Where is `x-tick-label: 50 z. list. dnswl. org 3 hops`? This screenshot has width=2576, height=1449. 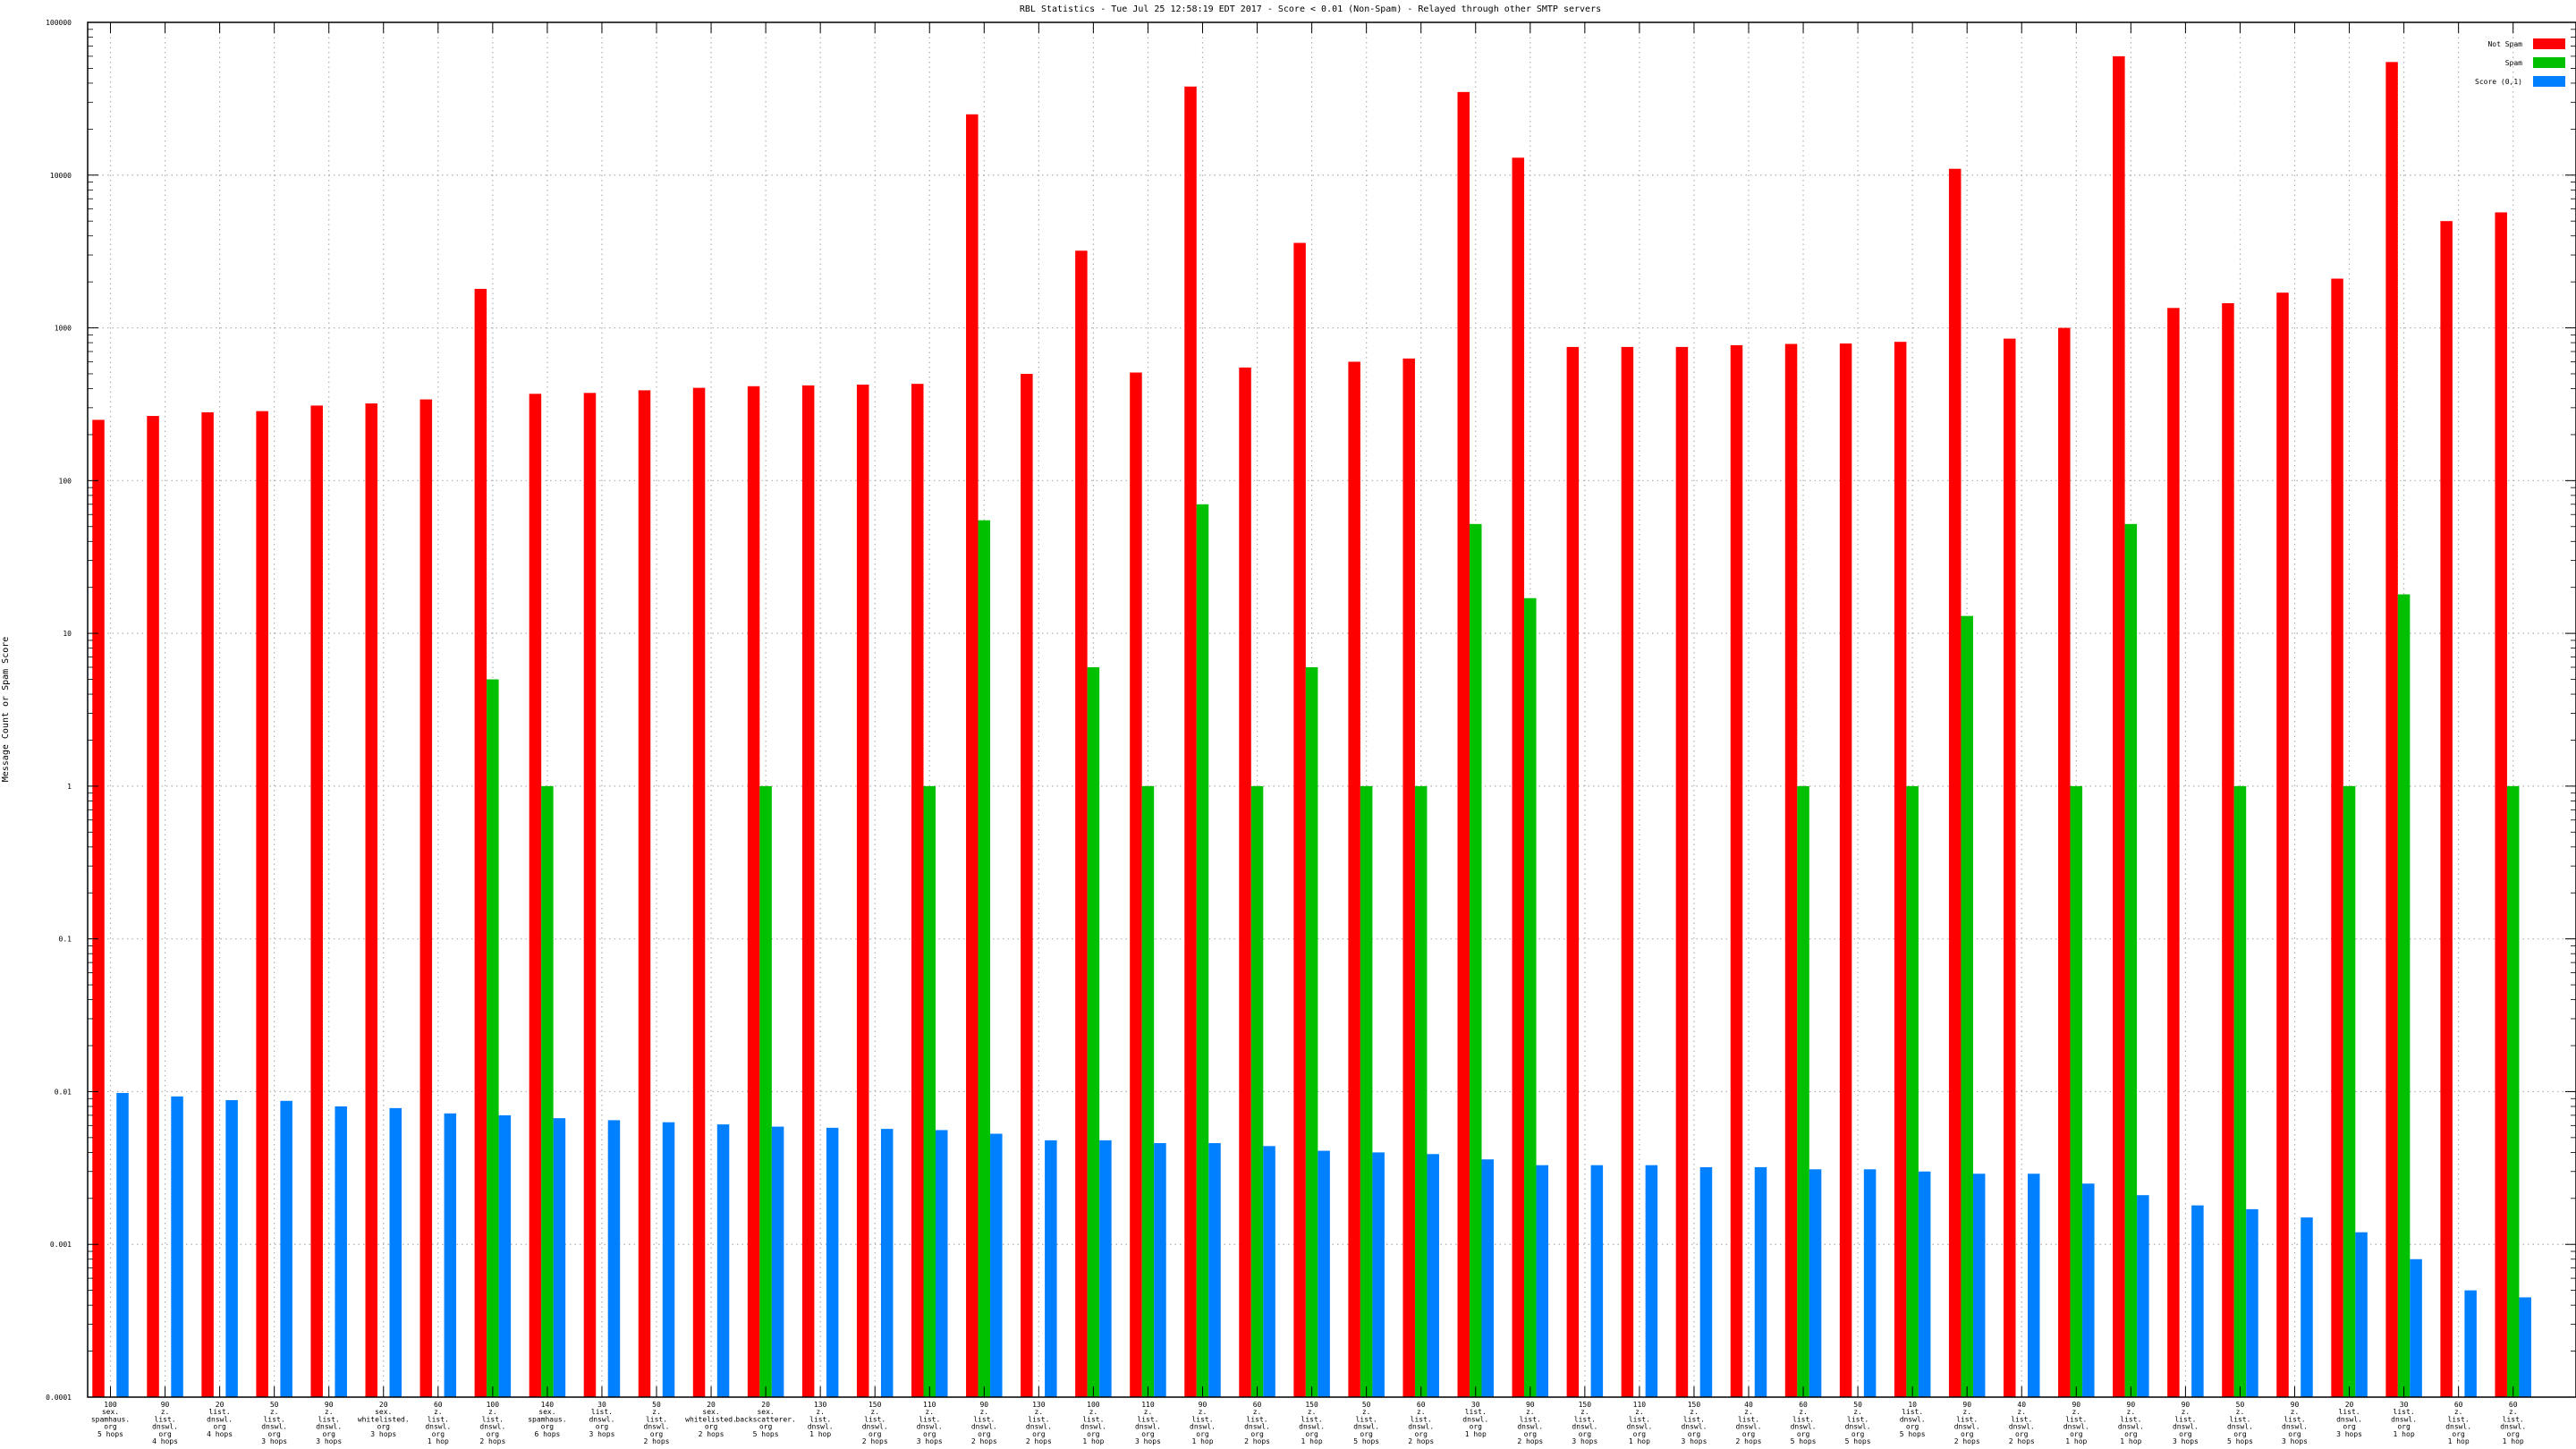 x-tick-label: 50 z. list. dnswl. org 3 hops is located at coordinates (274, 1423).